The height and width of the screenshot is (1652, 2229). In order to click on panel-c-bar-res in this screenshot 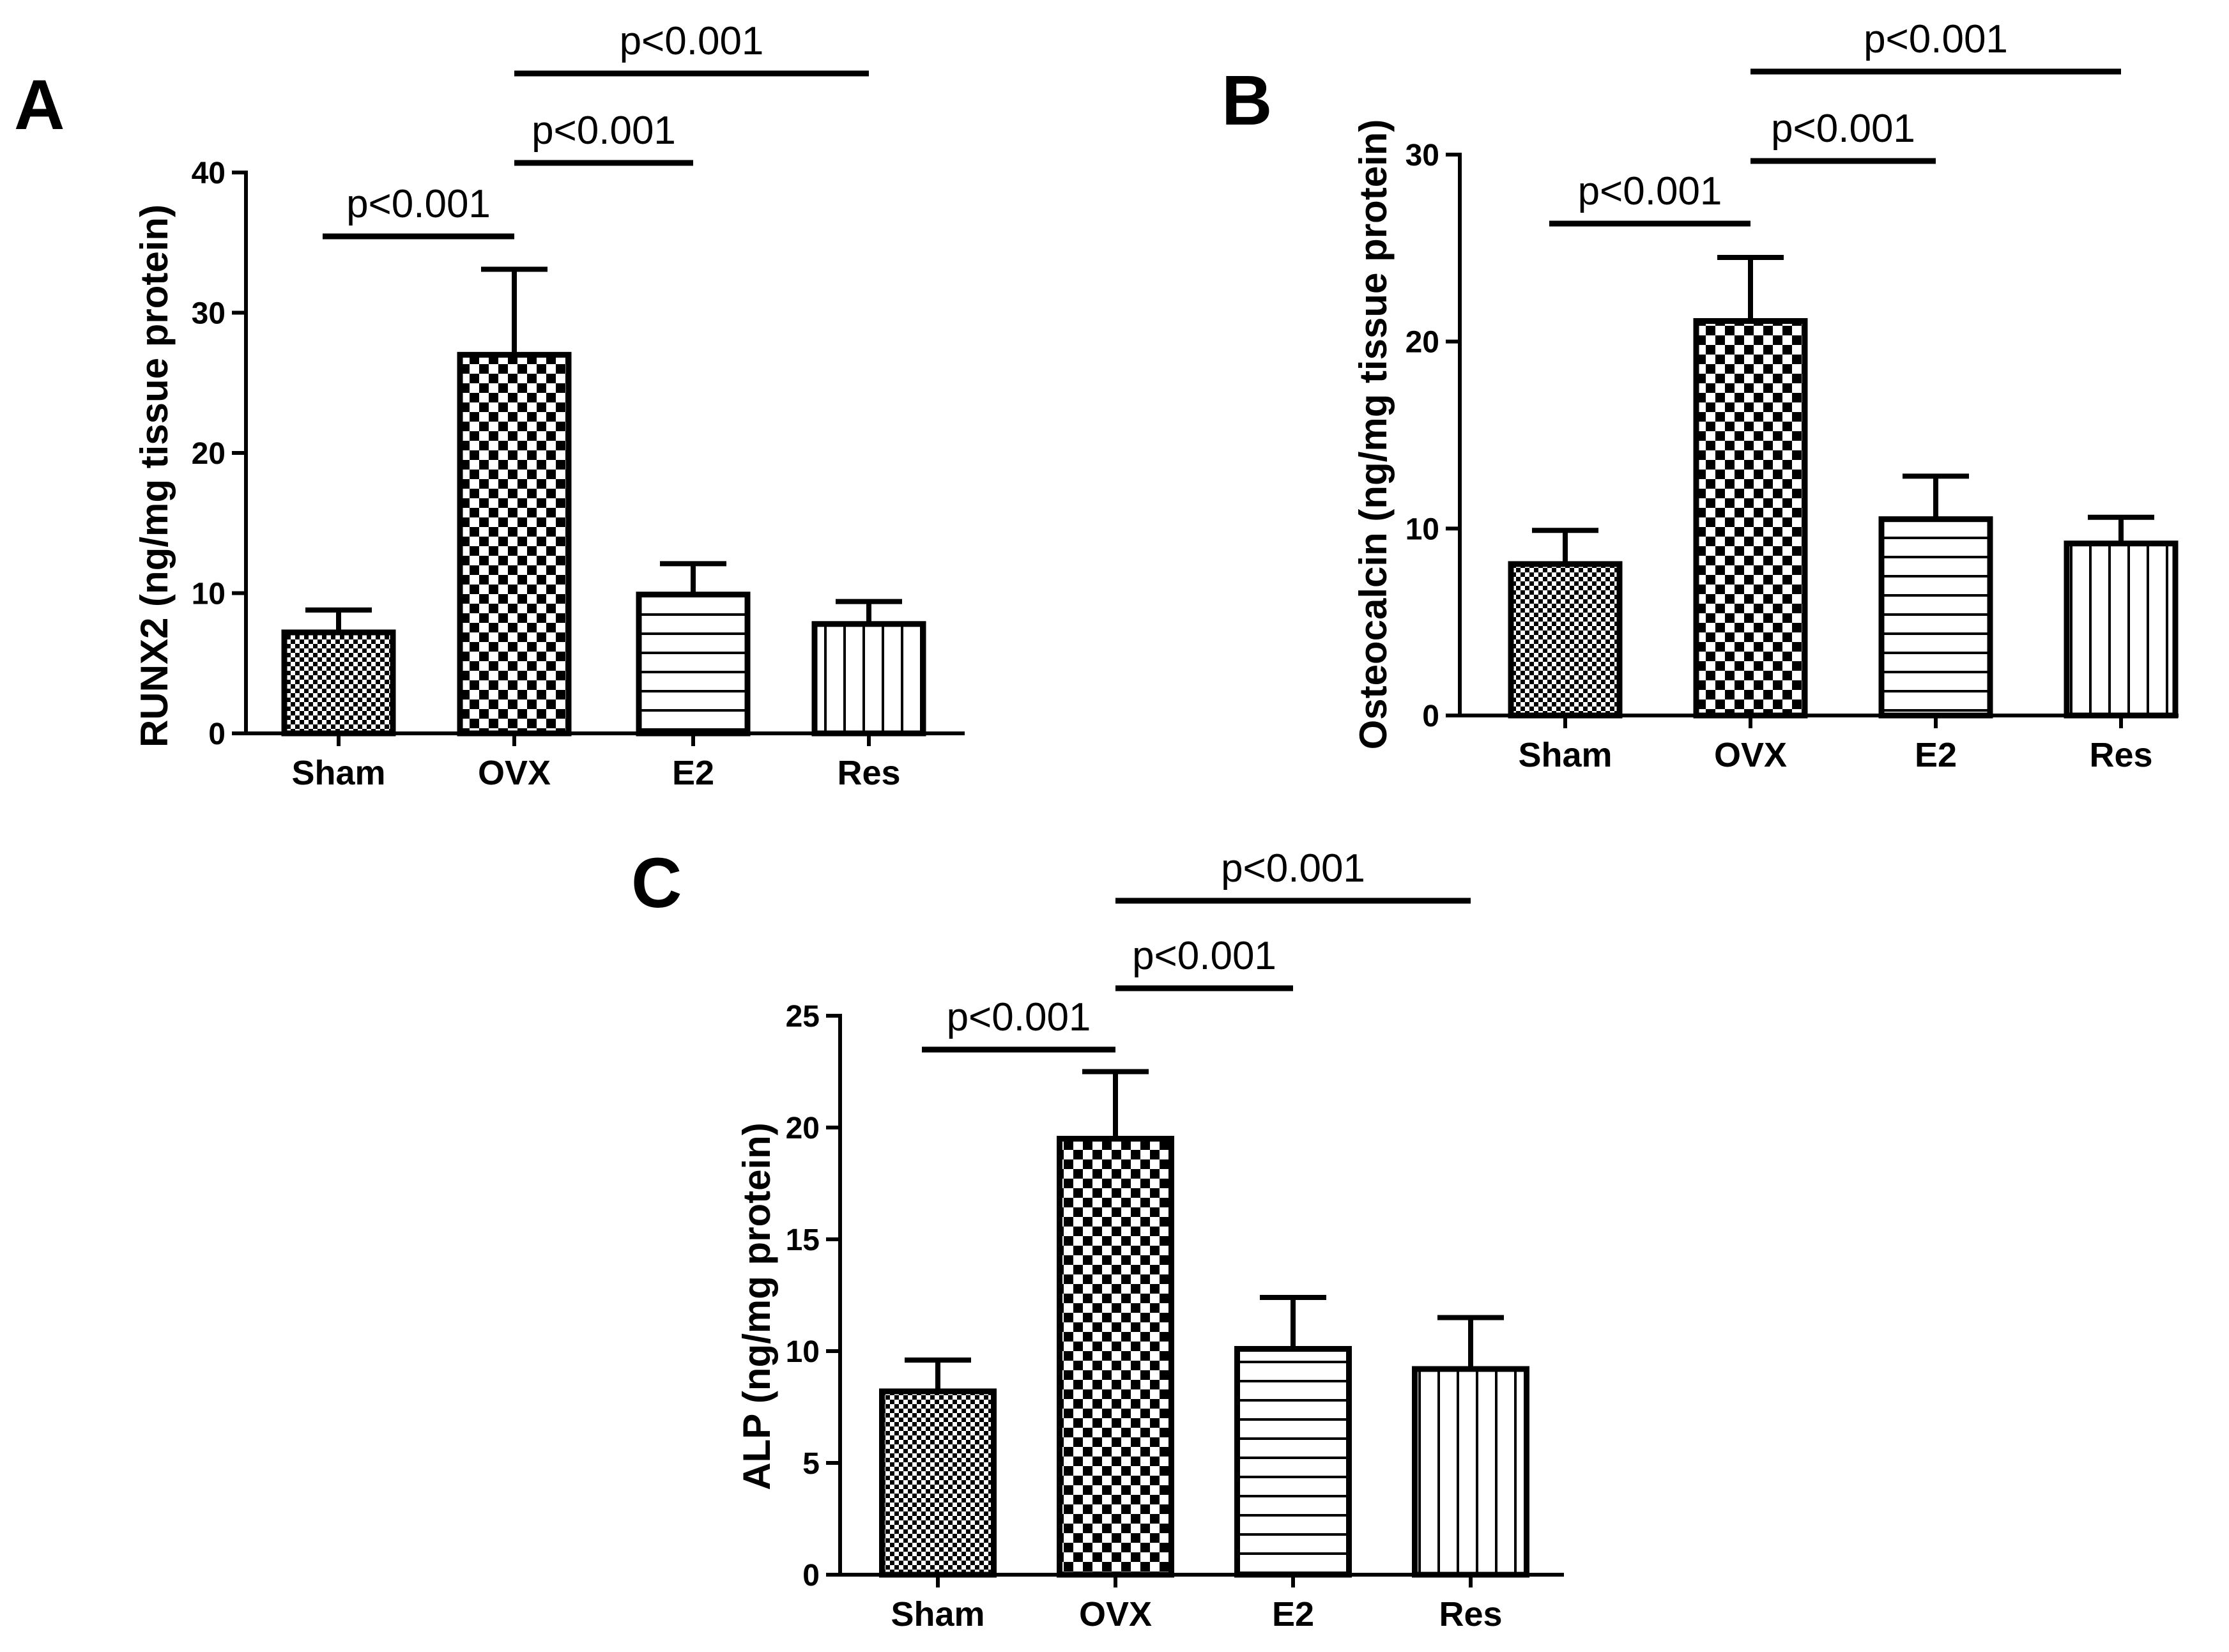, I will do `click(1470, 1472)`.